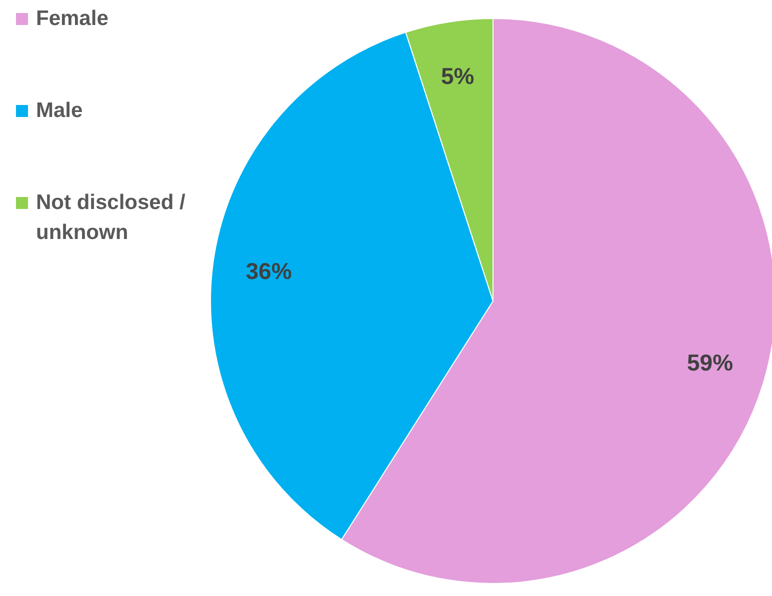 This screenshot has width=772, height=596. What do you see at coordinates (710, 362) in the screenshot?
I see `data-label: 59%` at bounding box center [710, 362].